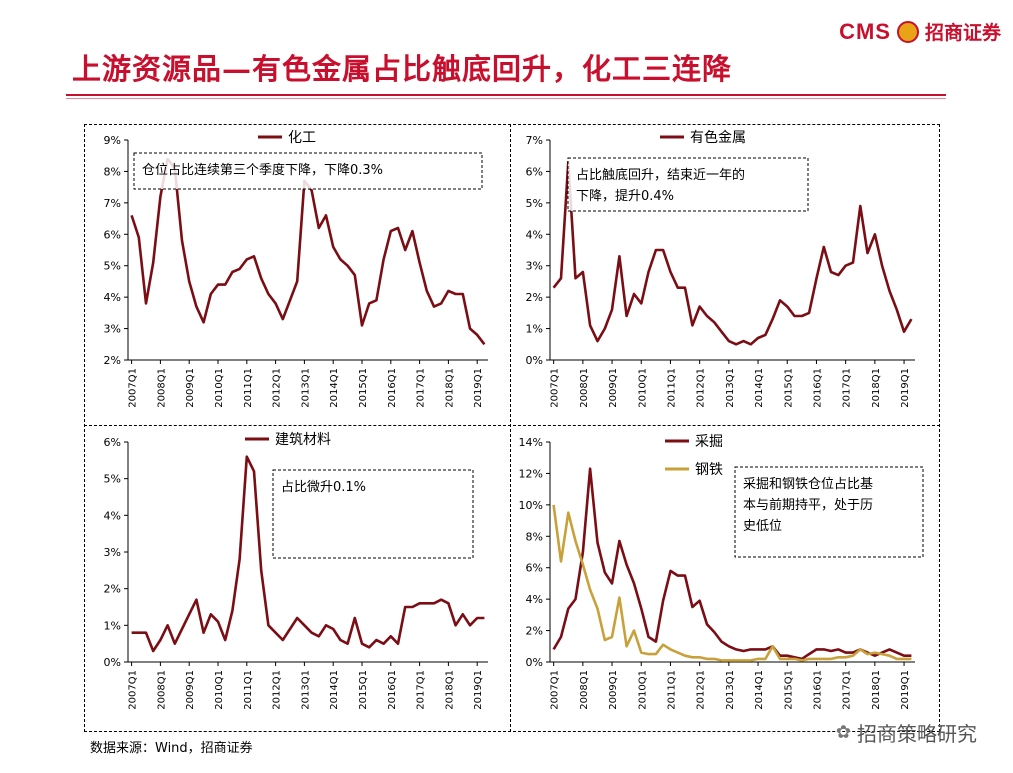 This screenshot has height=773, width=1013. I want to click on annotation-text: 占比微升0.1%, so click(323, 487).